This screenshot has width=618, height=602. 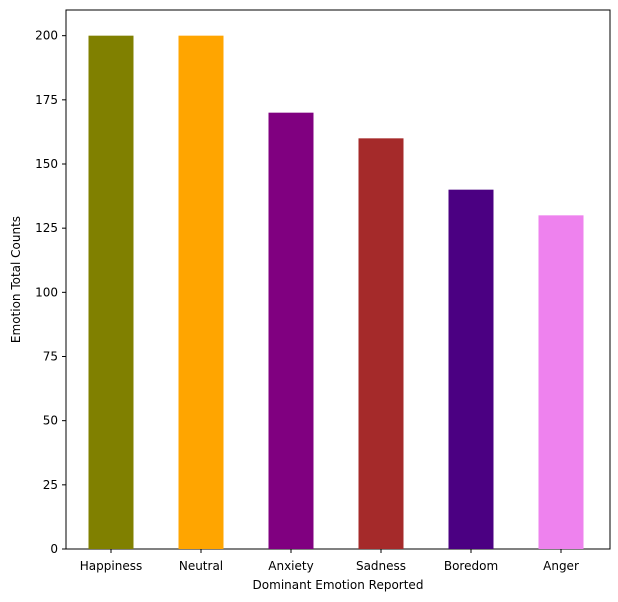 I want to click on bar-sadness, so click(x=381, y=344).